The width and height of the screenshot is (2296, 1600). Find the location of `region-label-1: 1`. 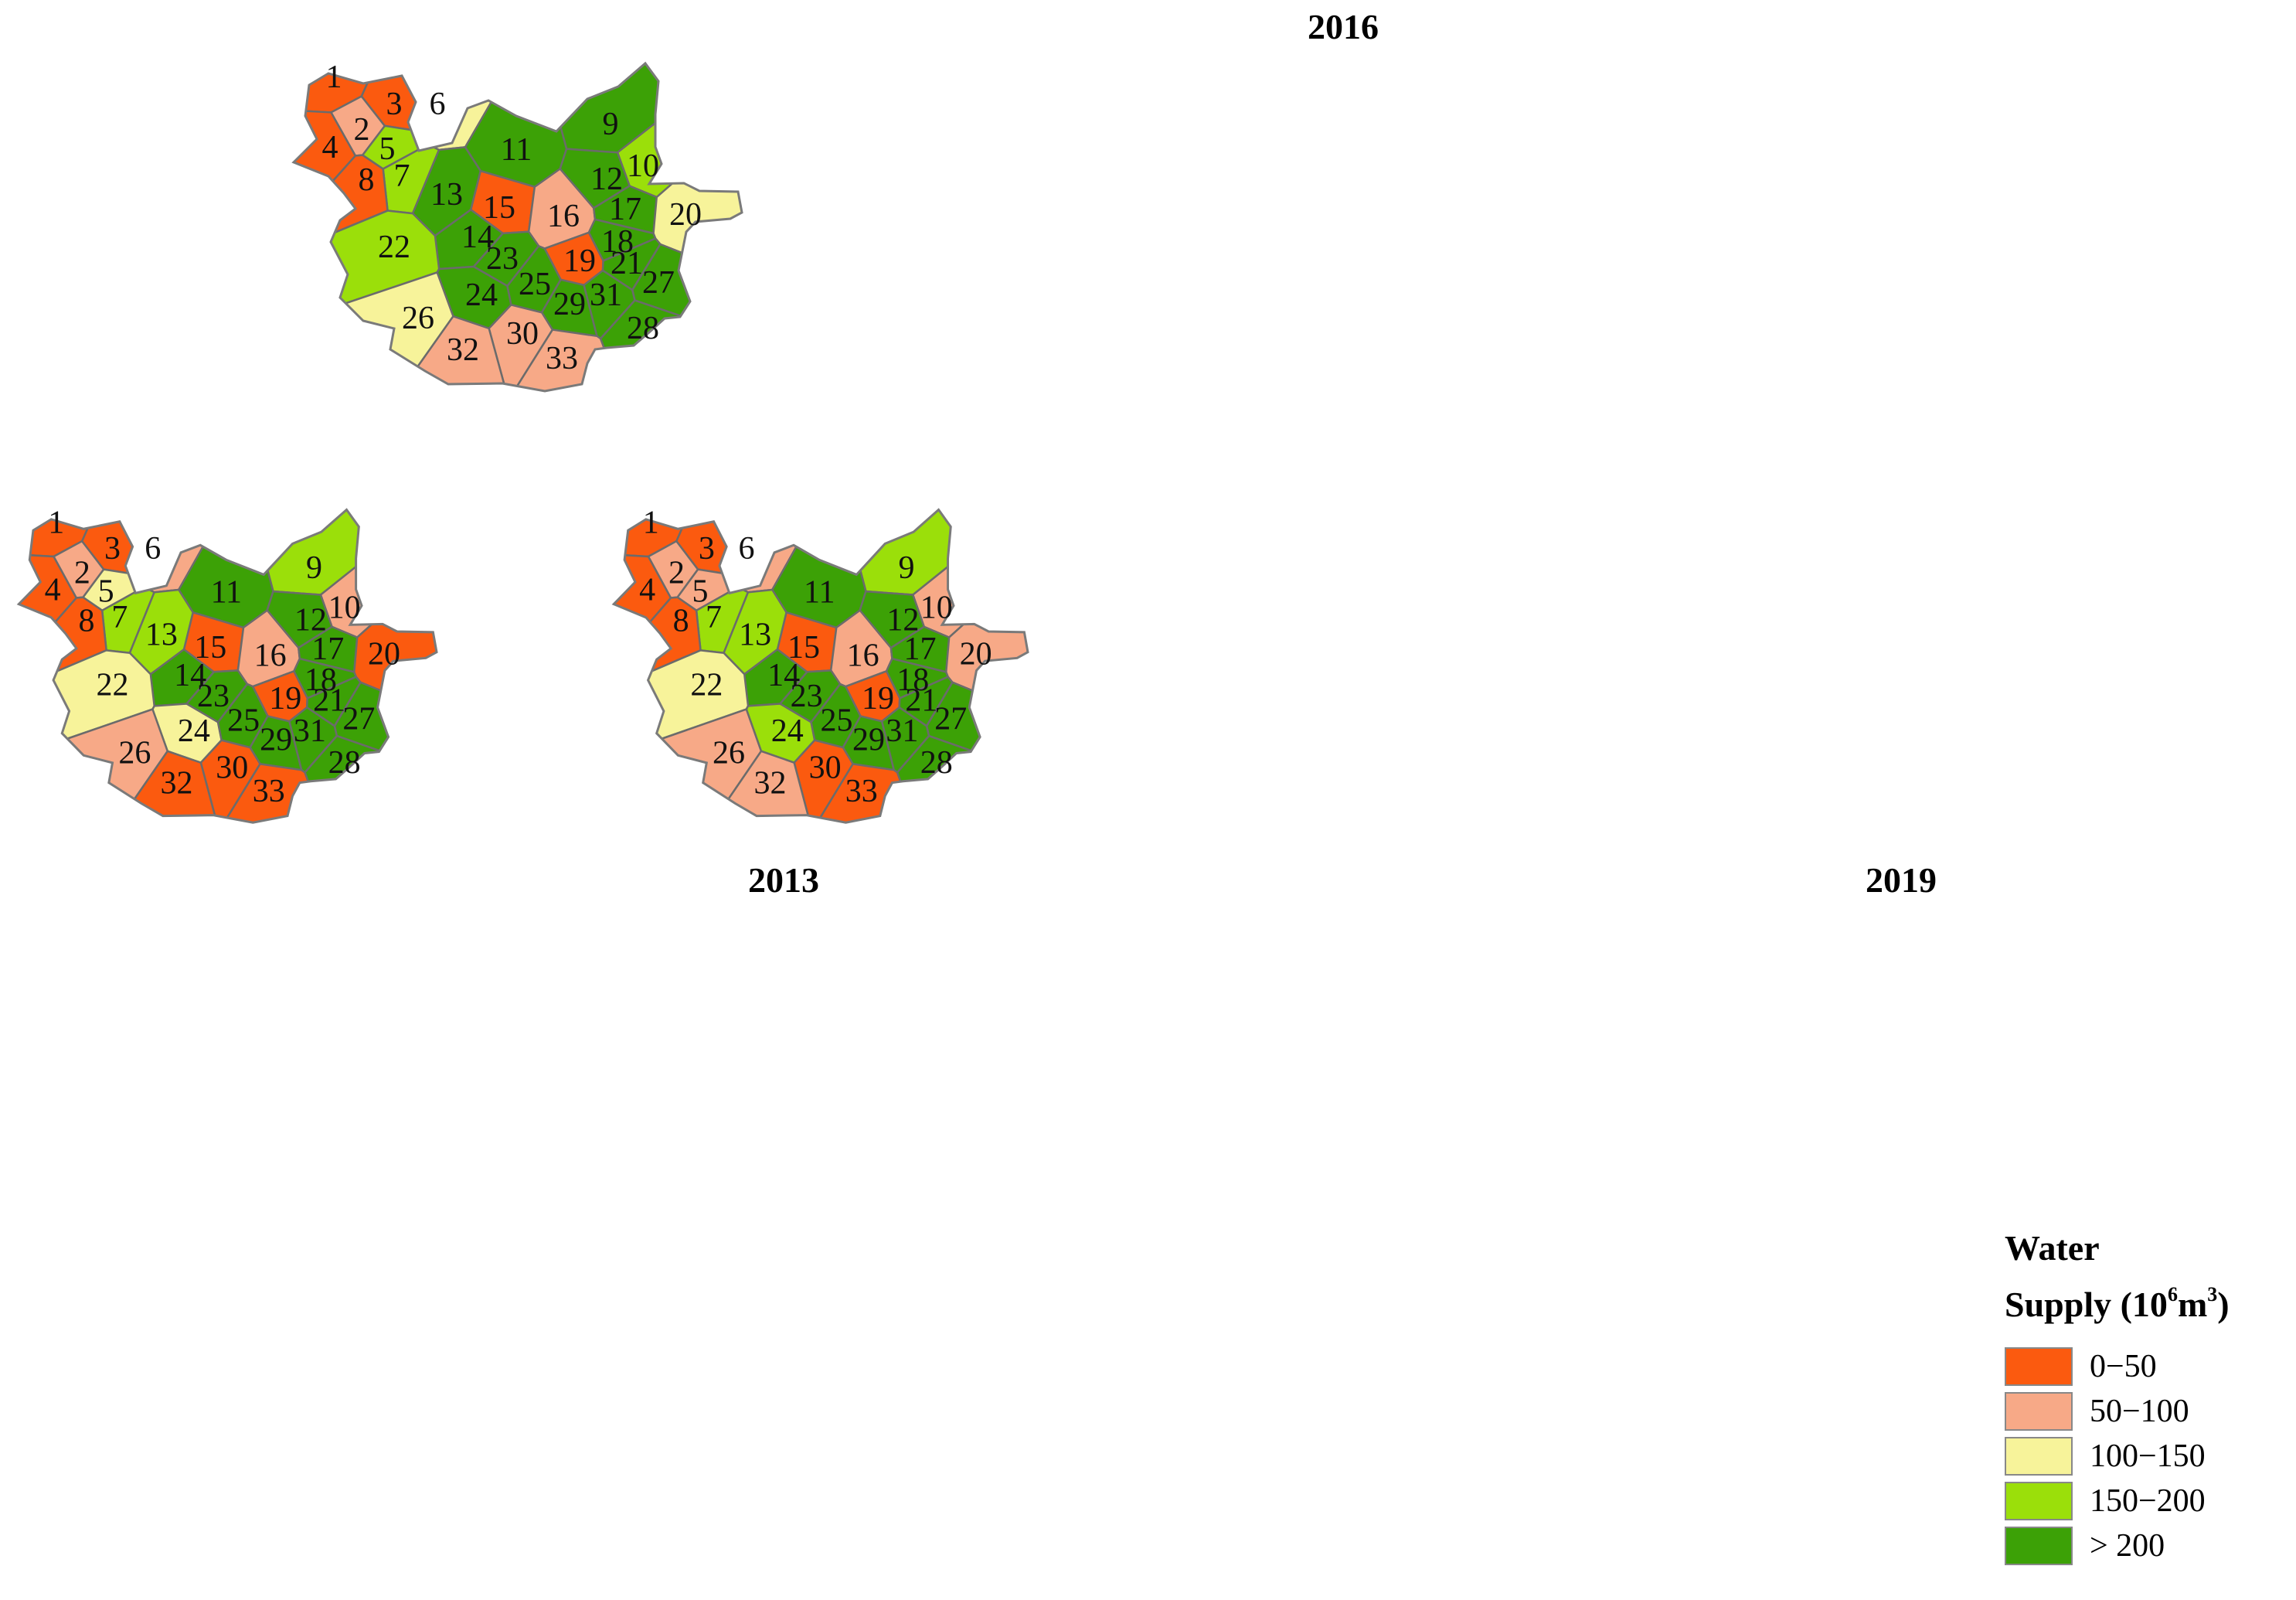

region-label-1: 1 is located at coordinates (56, 523).